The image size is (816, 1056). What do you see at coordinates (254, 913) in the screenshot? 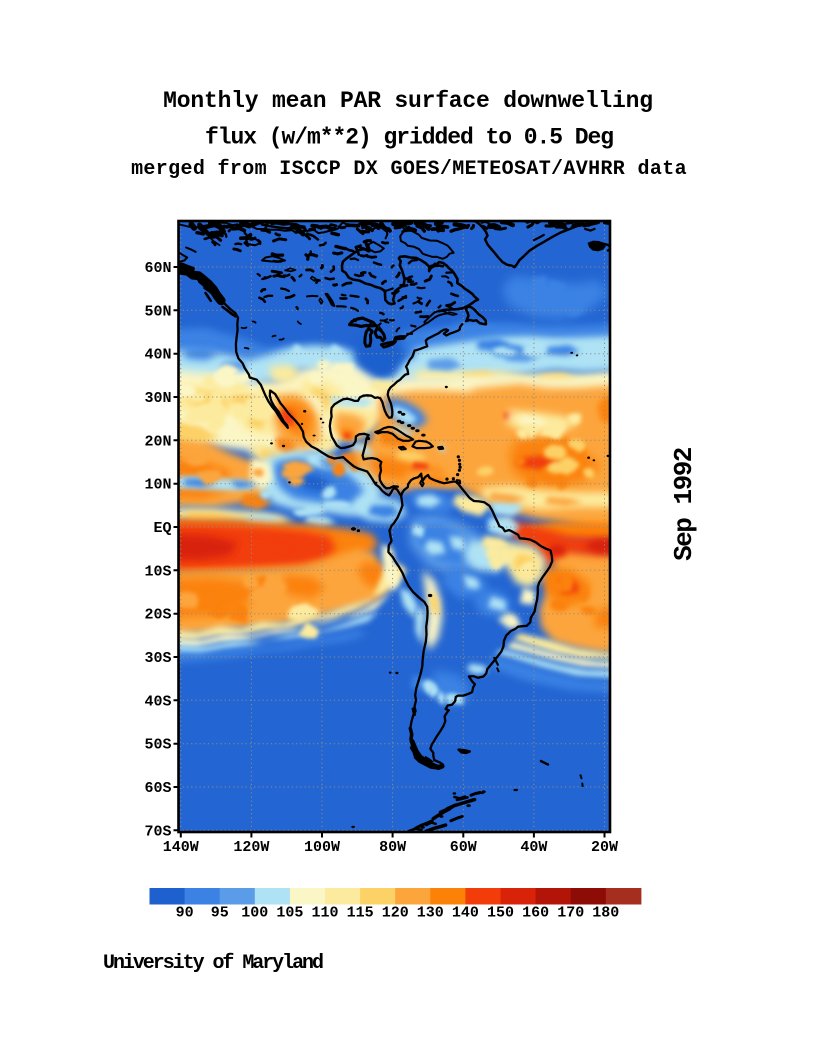
I see `svg-text: 100` at bounding box center [254, 913].